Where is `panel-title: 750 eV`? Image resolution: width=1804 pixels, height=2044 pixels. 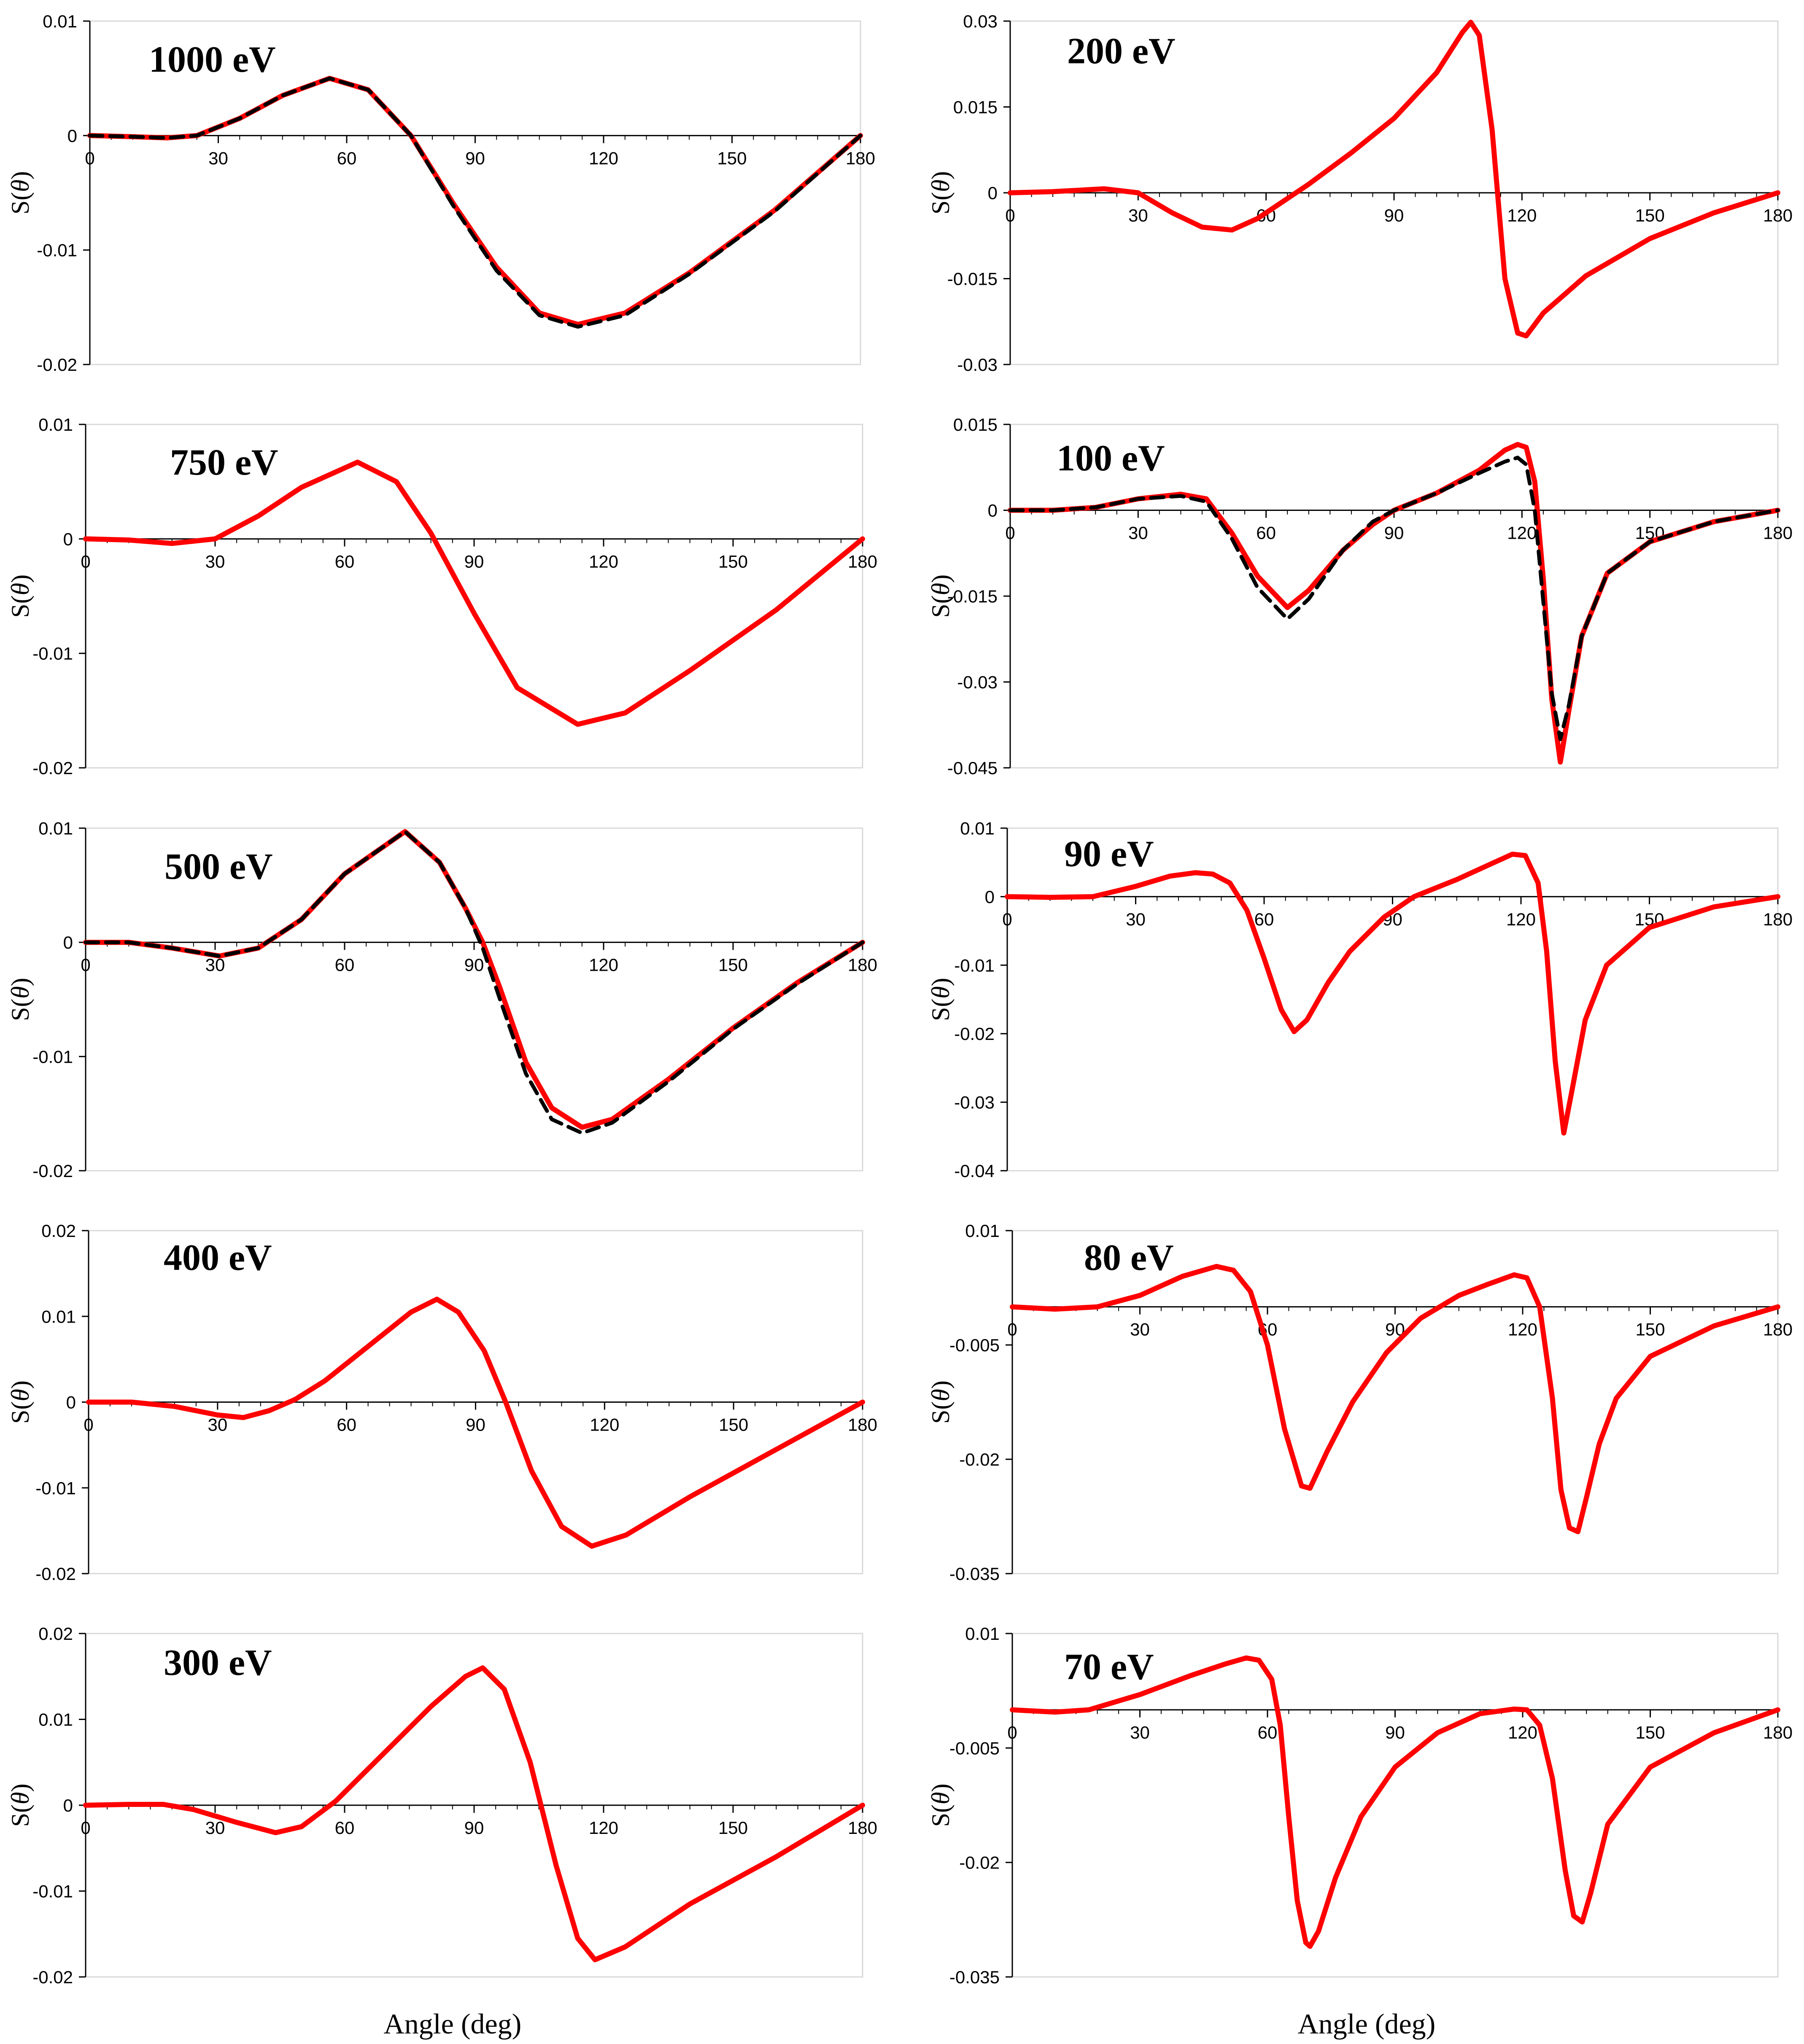 panel-title: 750 eV is located at coordinates (224, 463).